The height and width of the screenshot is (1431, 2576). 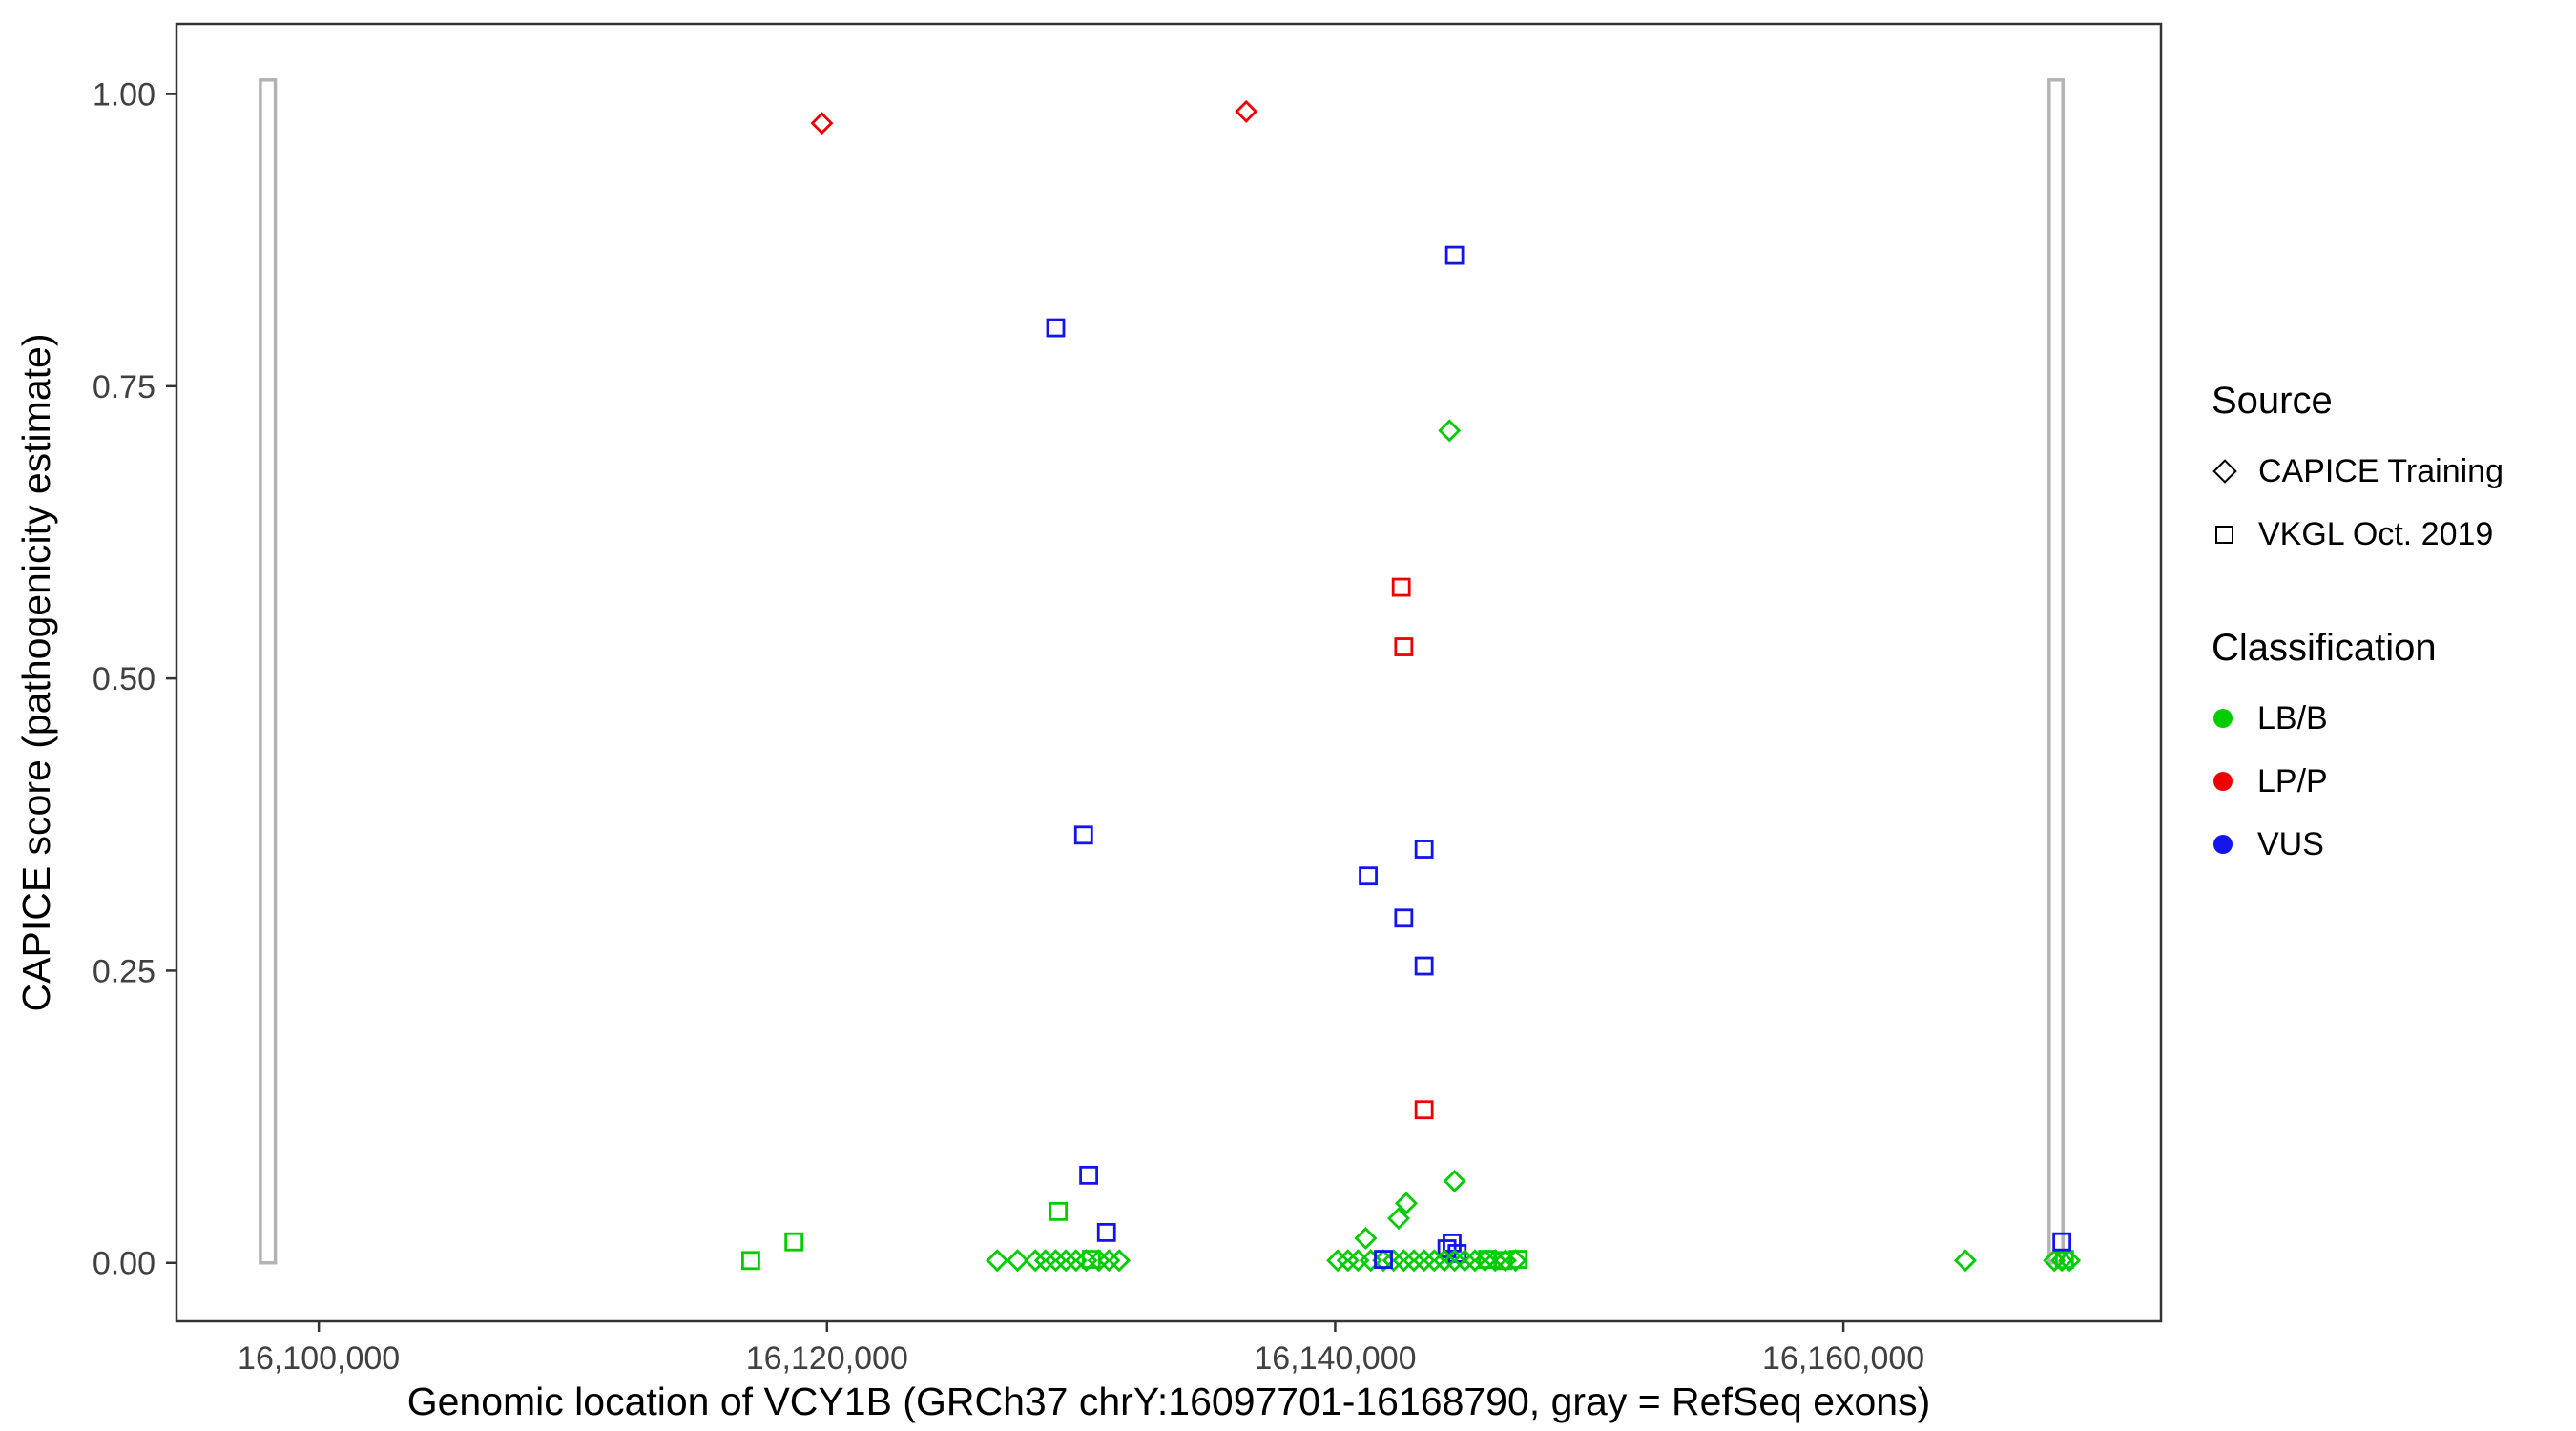 What do you see at coordinates (319, 1358) in the screenshot?
I see `x-tick-label: 16,100,000` at bounding box center [319, 1358].